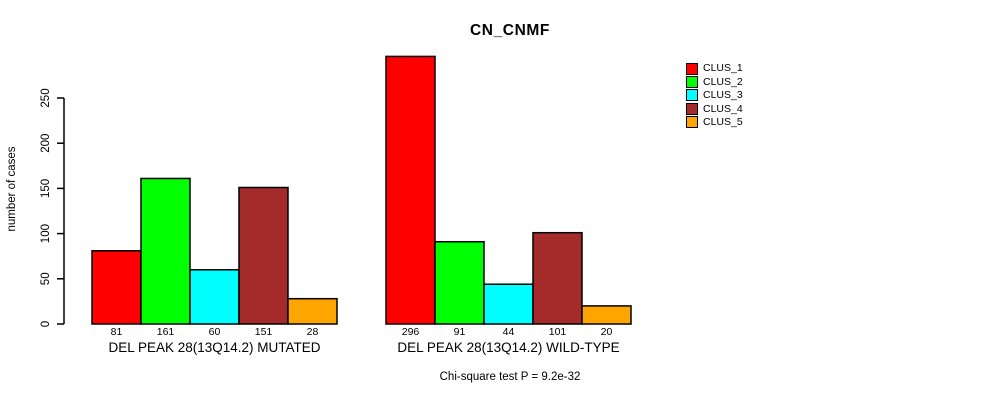 The width and height of the screenshot is (990, 400). I want to click on y-axis-tick-label: 200, so click(46, 143).